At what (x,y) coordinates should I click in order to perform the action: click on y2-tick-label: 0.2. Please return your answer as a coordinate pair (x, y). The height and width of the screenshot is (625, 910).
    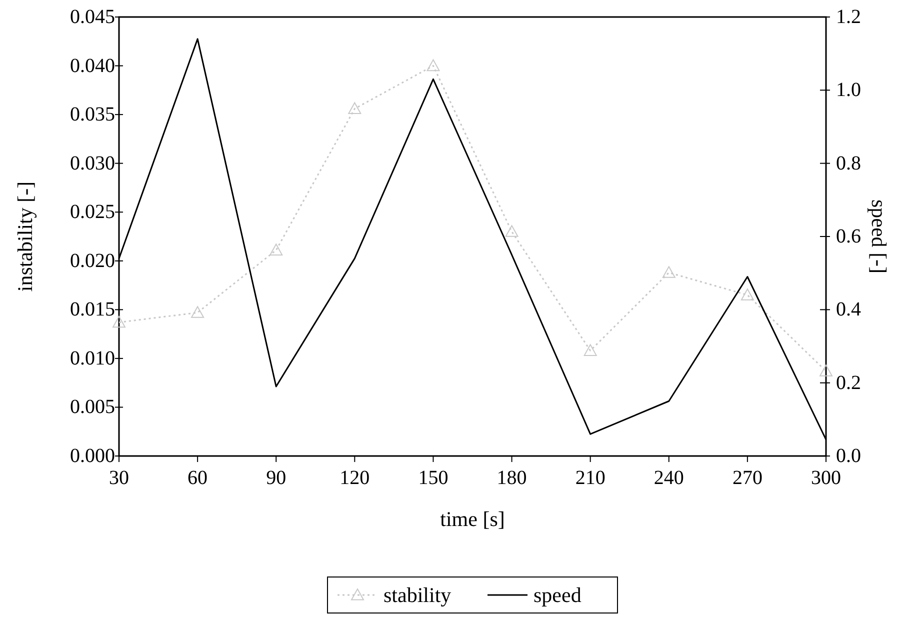
    Looking at the image, I should click on (848, 383).